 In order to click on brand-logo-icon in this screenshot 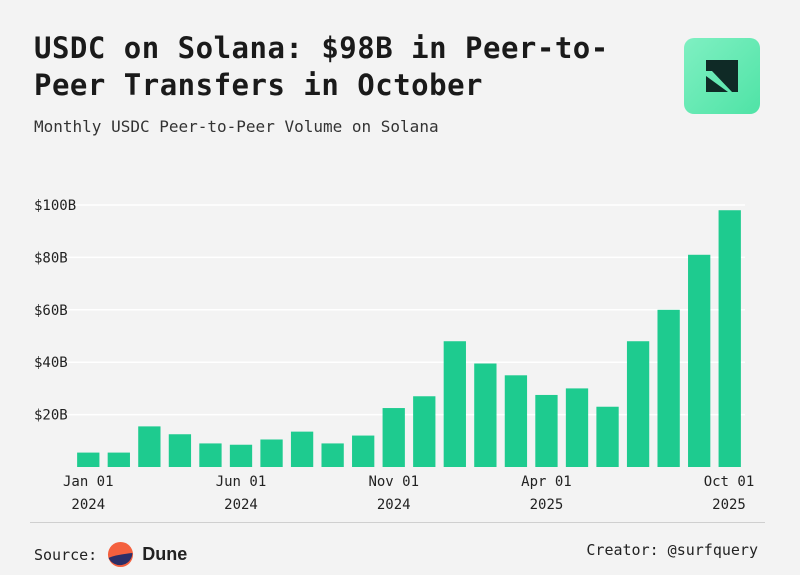, I will do `click(722, 76)`.